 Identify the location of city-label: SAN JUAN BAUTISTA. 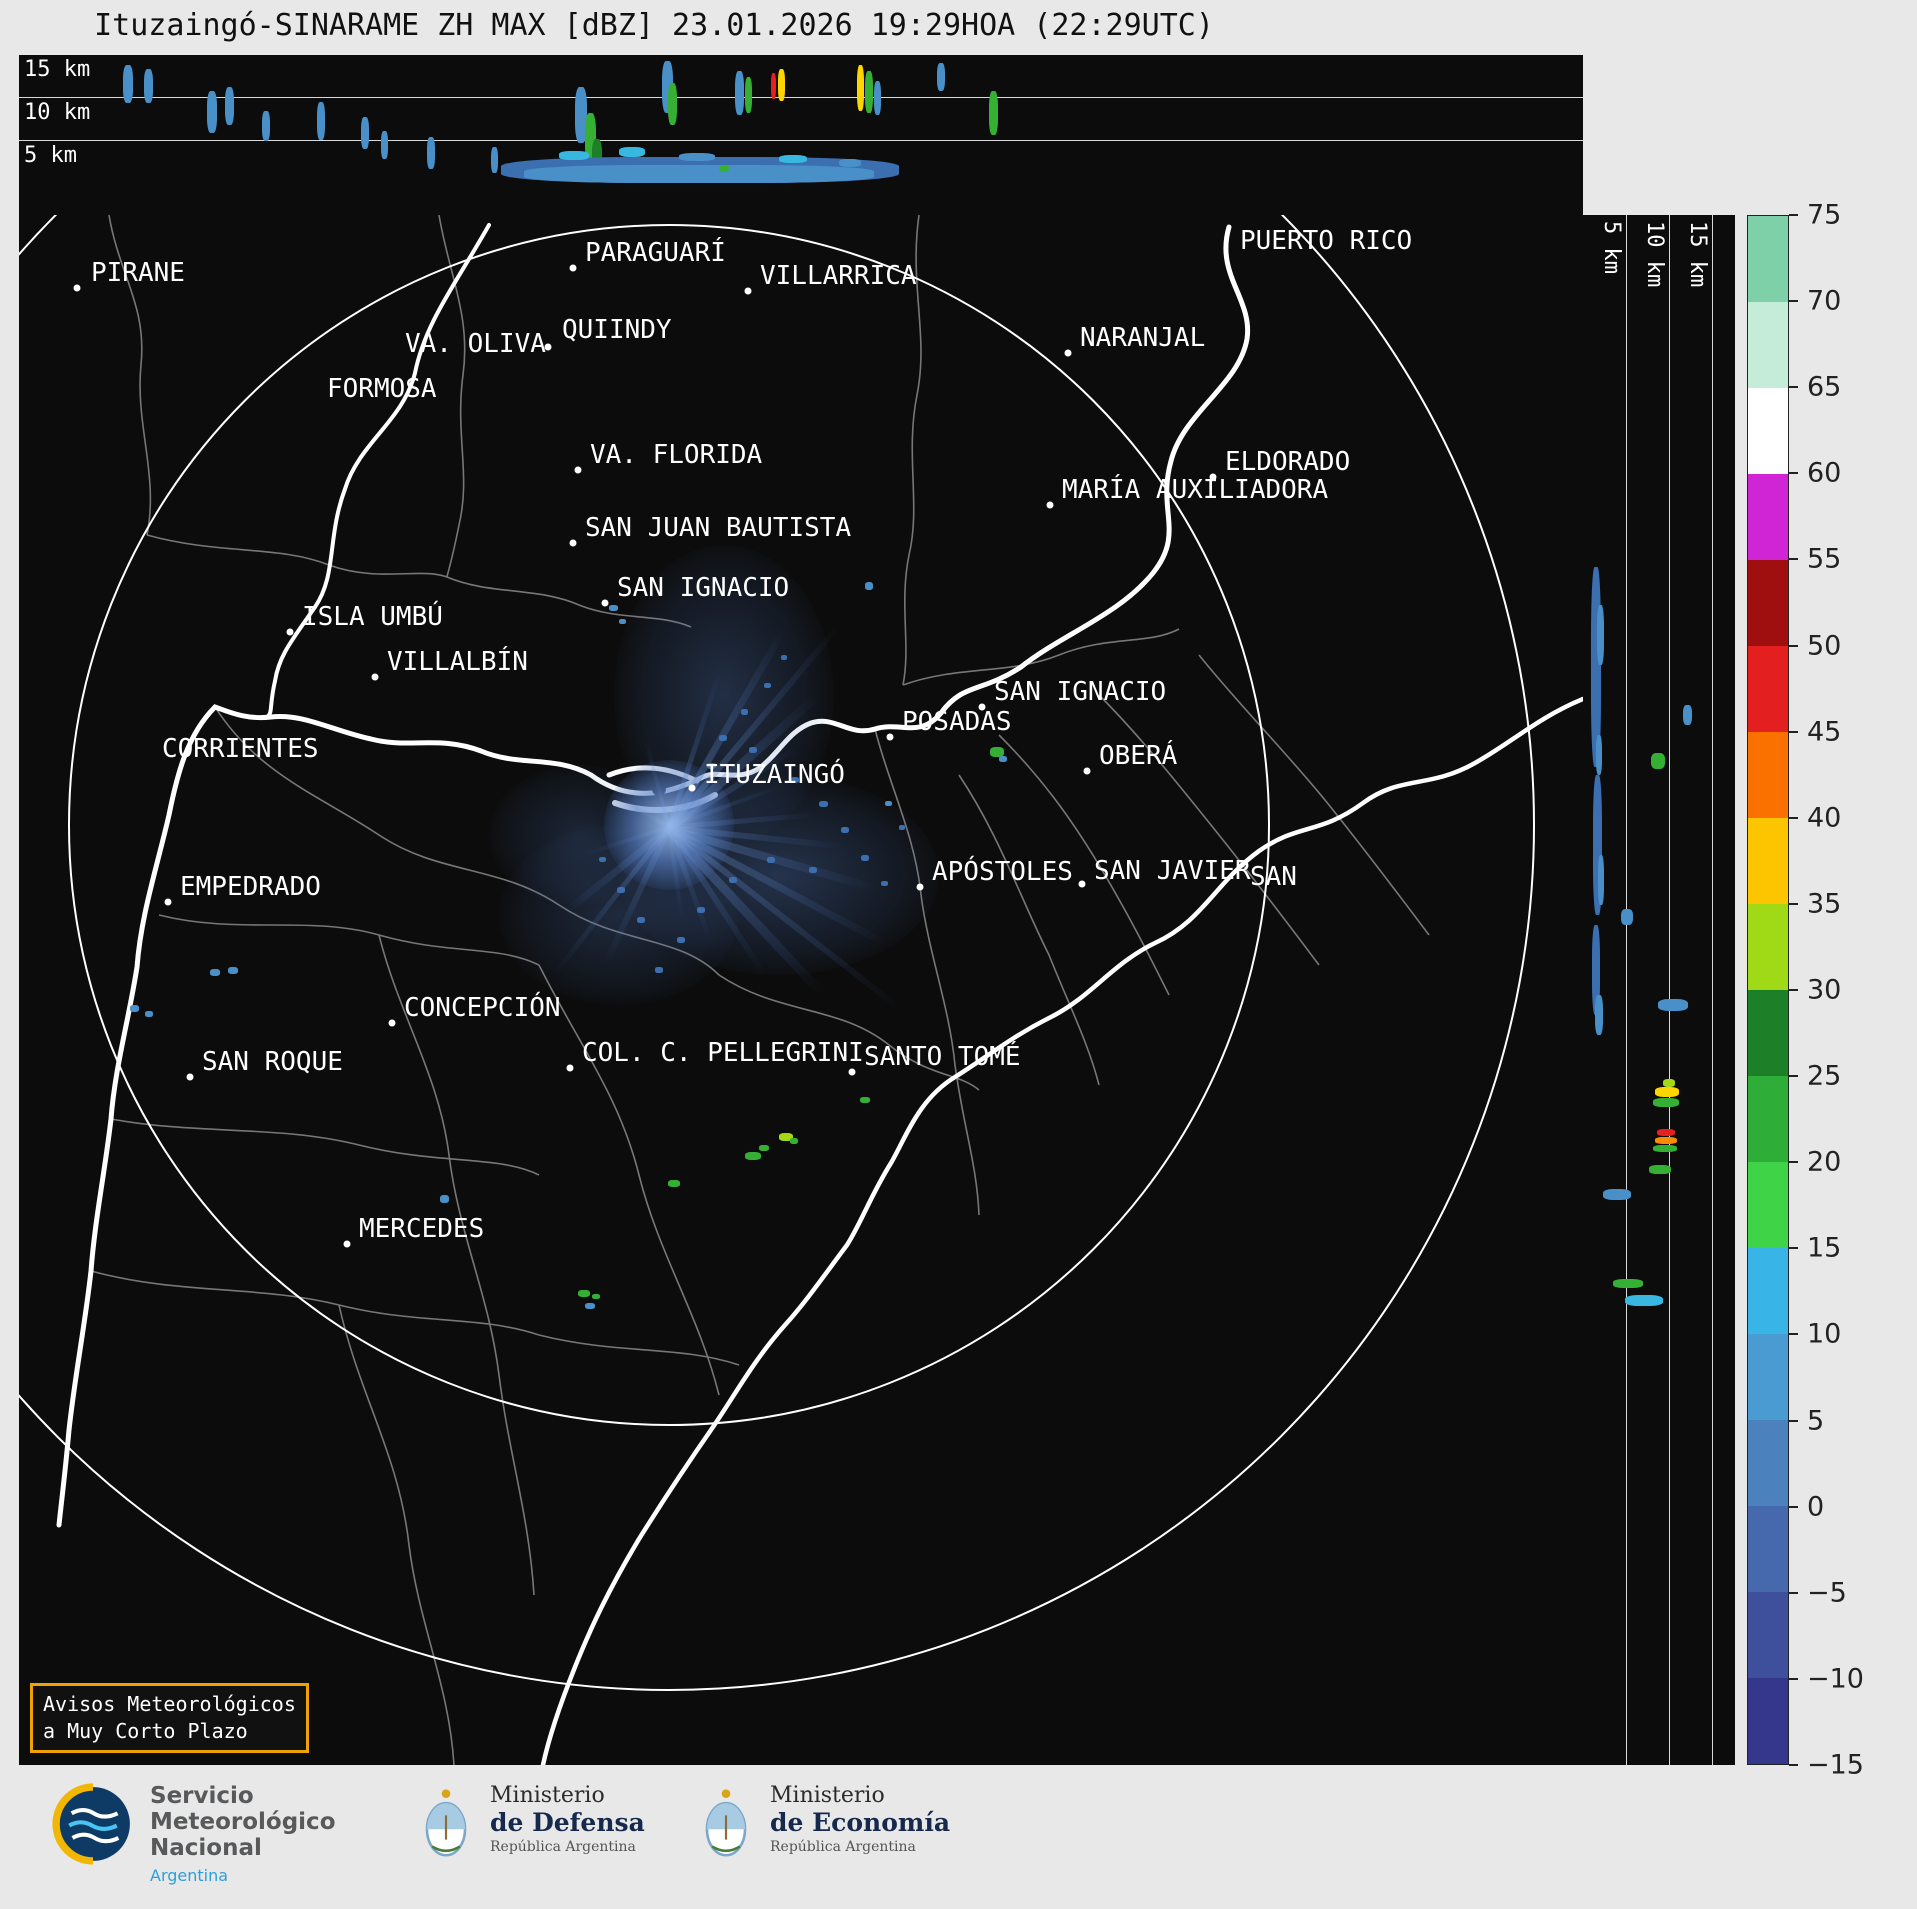
(718, 528).